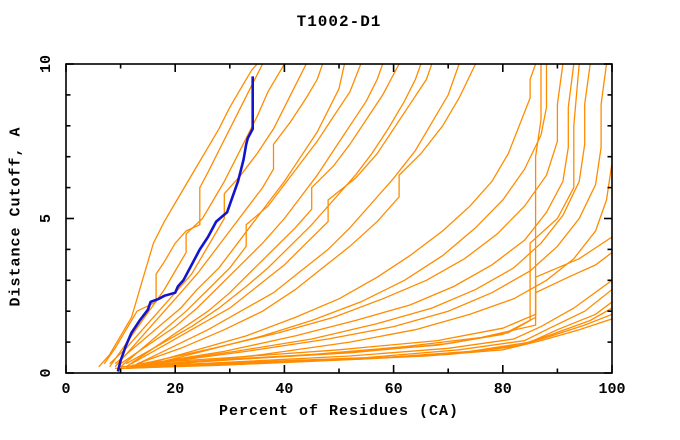 The width and height of the screenshot is (680, 440). What do you see at coordinates (339, 411) in the screenshot?
I see `x-axis-label: Percent of Residues (CA)` at bounding box center [339, 411].